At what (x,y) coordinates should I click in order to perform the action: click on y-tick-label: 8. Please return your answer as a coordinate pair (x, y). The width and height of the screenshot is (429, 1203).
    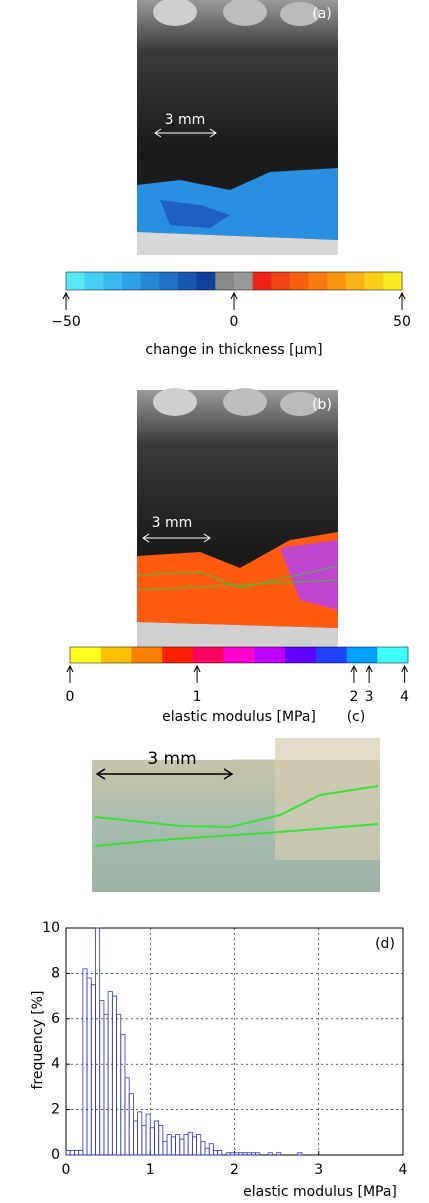
    Looking at the image, I should click on (55, 973).